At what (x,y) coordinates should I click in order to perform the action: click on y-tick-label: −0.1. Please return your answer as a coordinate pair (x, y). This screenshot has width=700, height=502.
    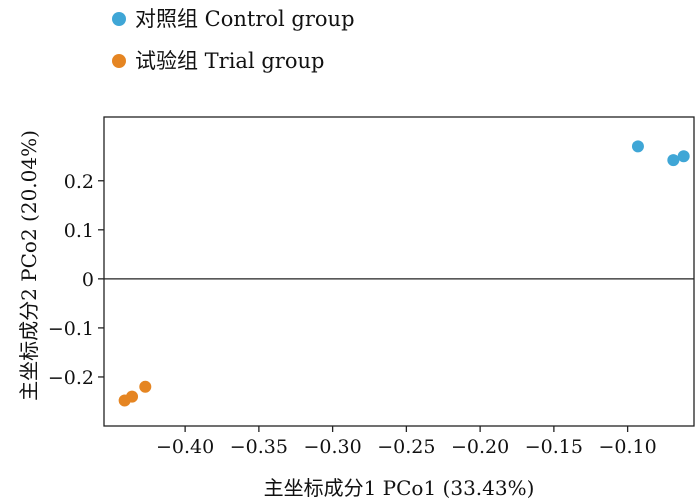
    Looking at the image, I should click on (71, 329).